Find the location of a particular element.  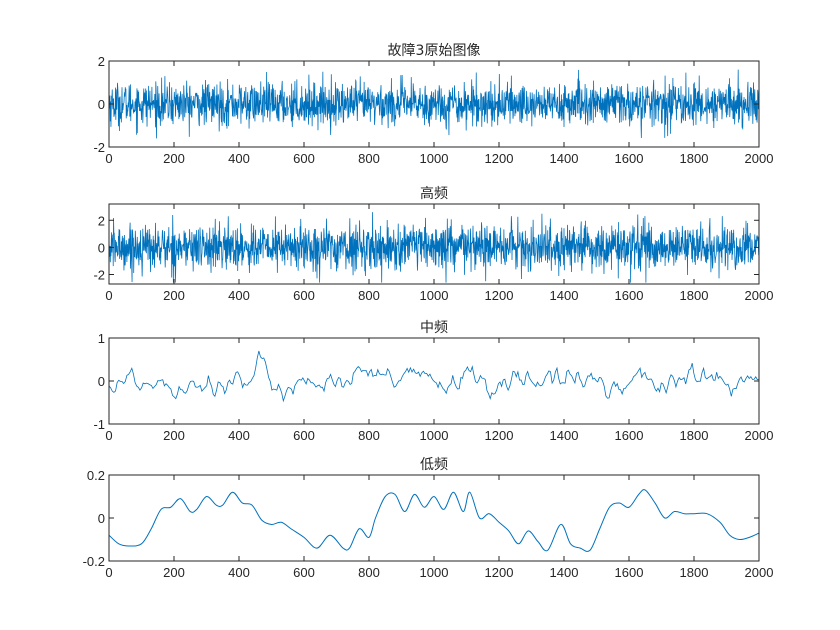

subplot-title: 中频 is located at coordinates (434, 328).